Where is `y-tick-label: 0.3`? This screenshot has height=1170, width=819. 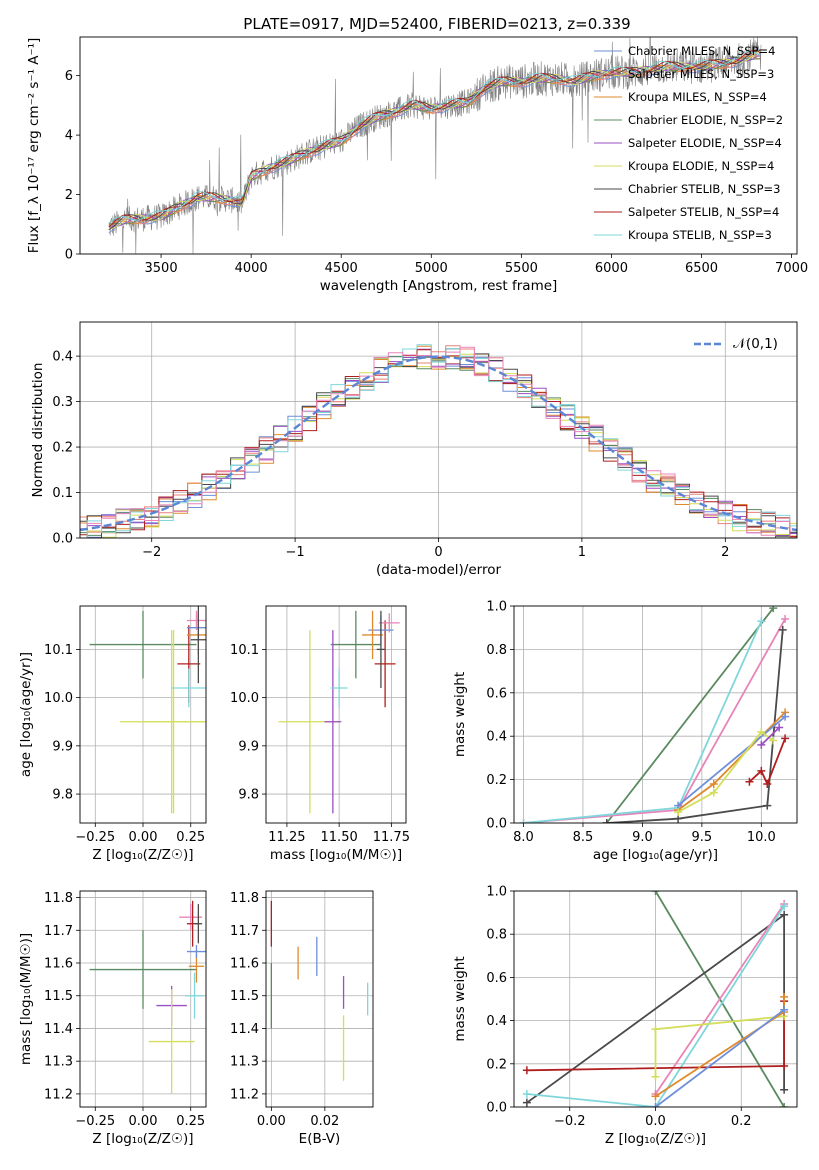 y-tick-label: 0.3 is located at coordinates (62, 402).